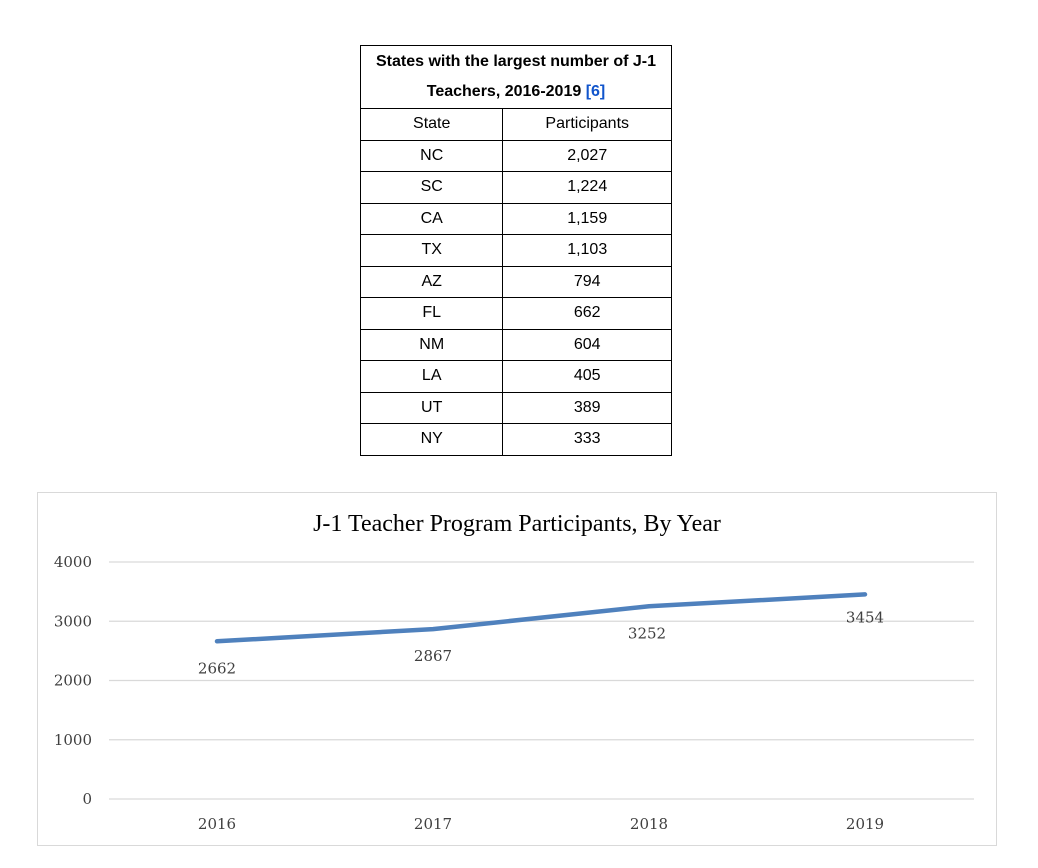 The image size is (1038, 868). What do you see at coordinates (431, 281) in the screenshot?
I see `table-cell-state: AZ` at bounding box center [431, 281].